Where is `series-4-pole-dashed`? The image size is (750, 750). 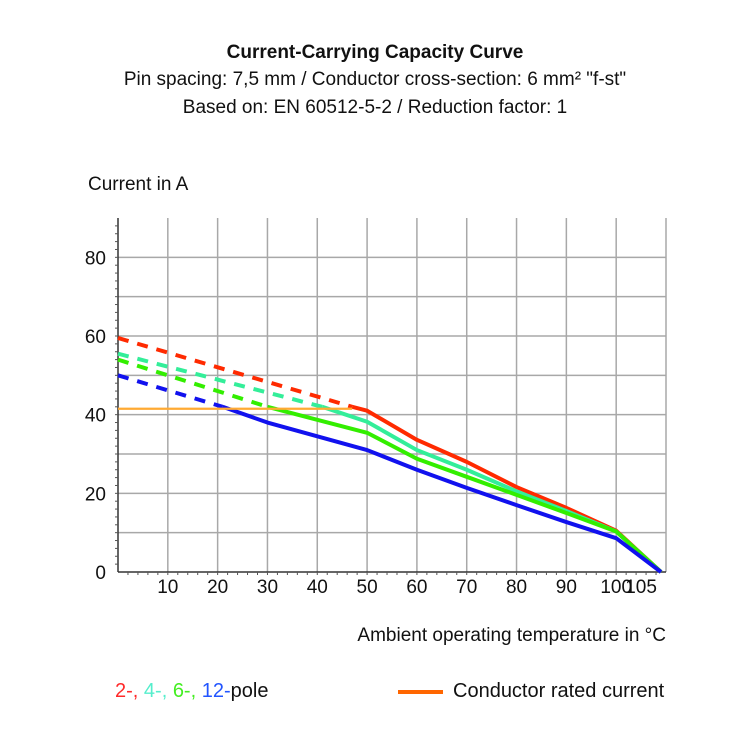
series-4-pole-dashed is located at coordinates (220, 380).